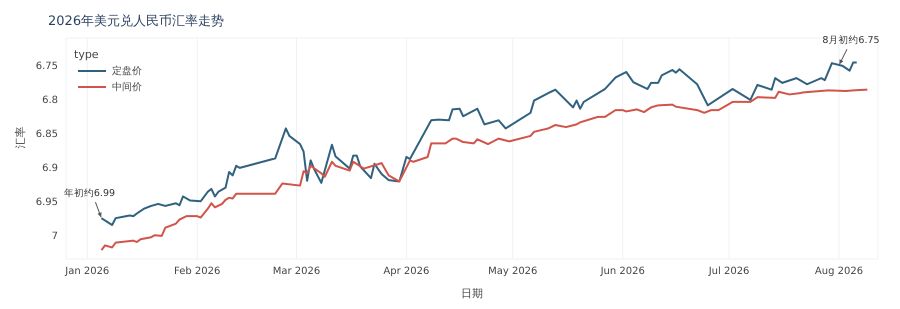 The width and height of the screenshot is (900, 309). What do you see at coordinates (87, 54) in the screenshot?
I see `legend-title: type` at bounding box center [87, 54].